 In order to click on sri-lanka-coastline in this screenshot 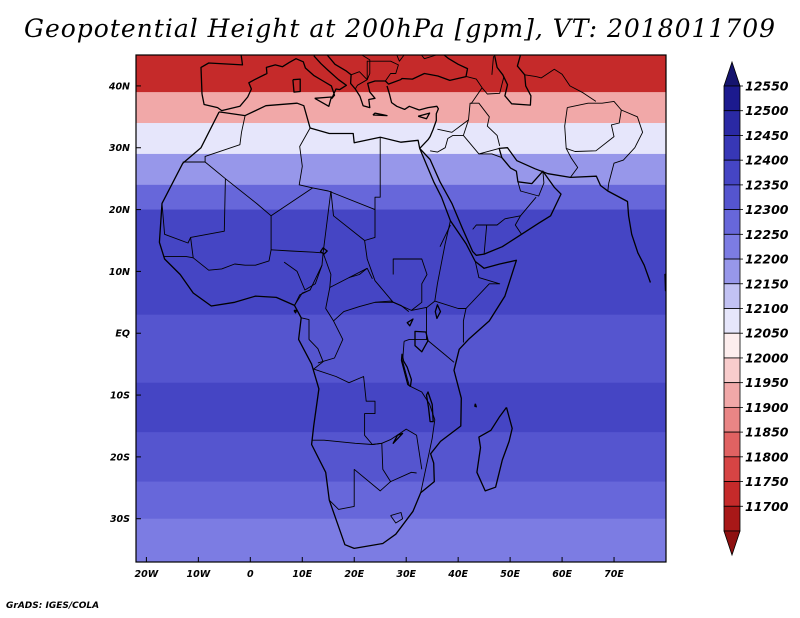, I will do `click(665, 282)`.